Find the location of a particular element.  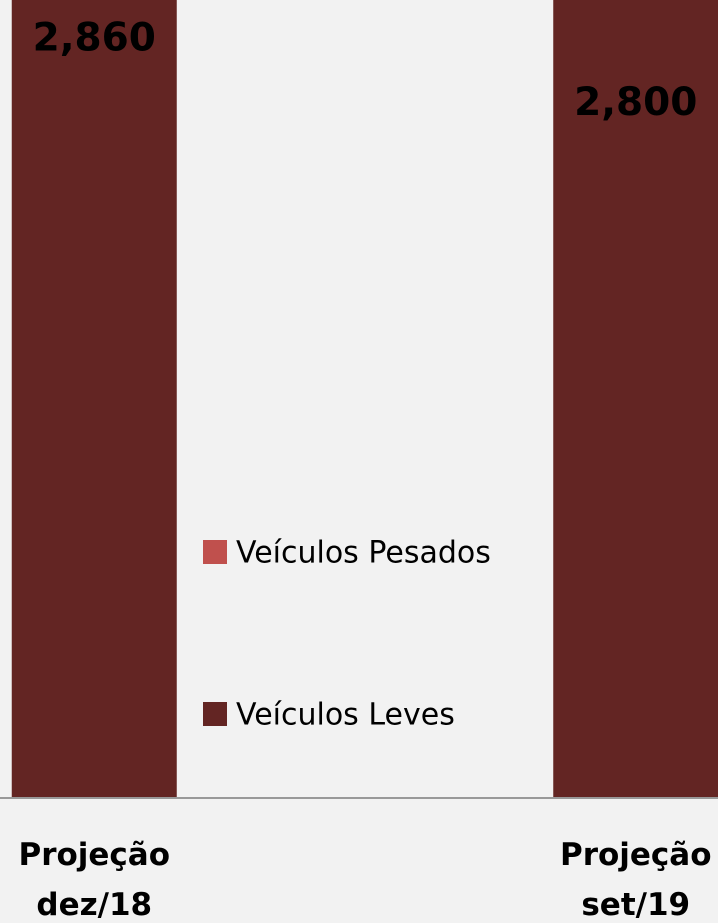

x-tick-label: Projeção dez/18 is located at coordinates (94, 880).